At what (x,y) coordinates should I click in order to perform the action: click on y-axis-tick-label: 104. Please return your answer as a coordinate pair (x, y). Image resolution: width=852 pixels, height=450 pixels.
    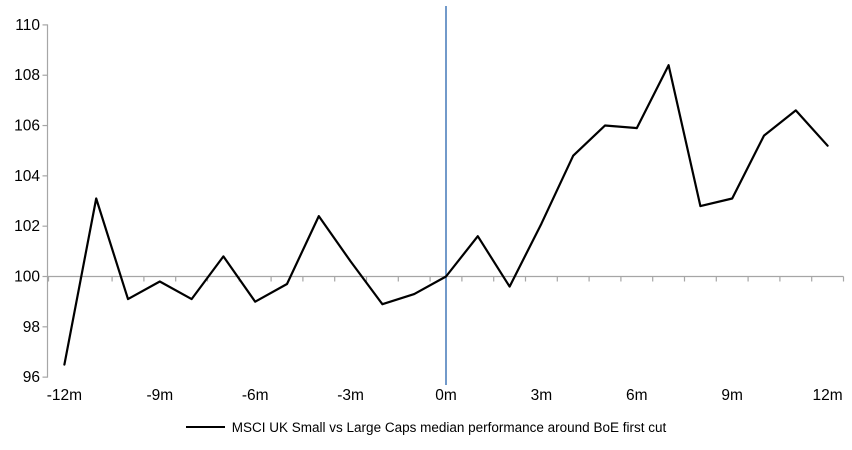
    Looking at the image, I should click on (27, 176).